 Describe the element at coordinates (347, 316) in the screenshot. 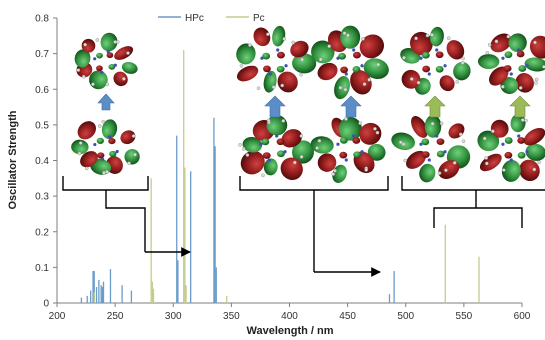

I see `x-tick-label: 450` at that location.